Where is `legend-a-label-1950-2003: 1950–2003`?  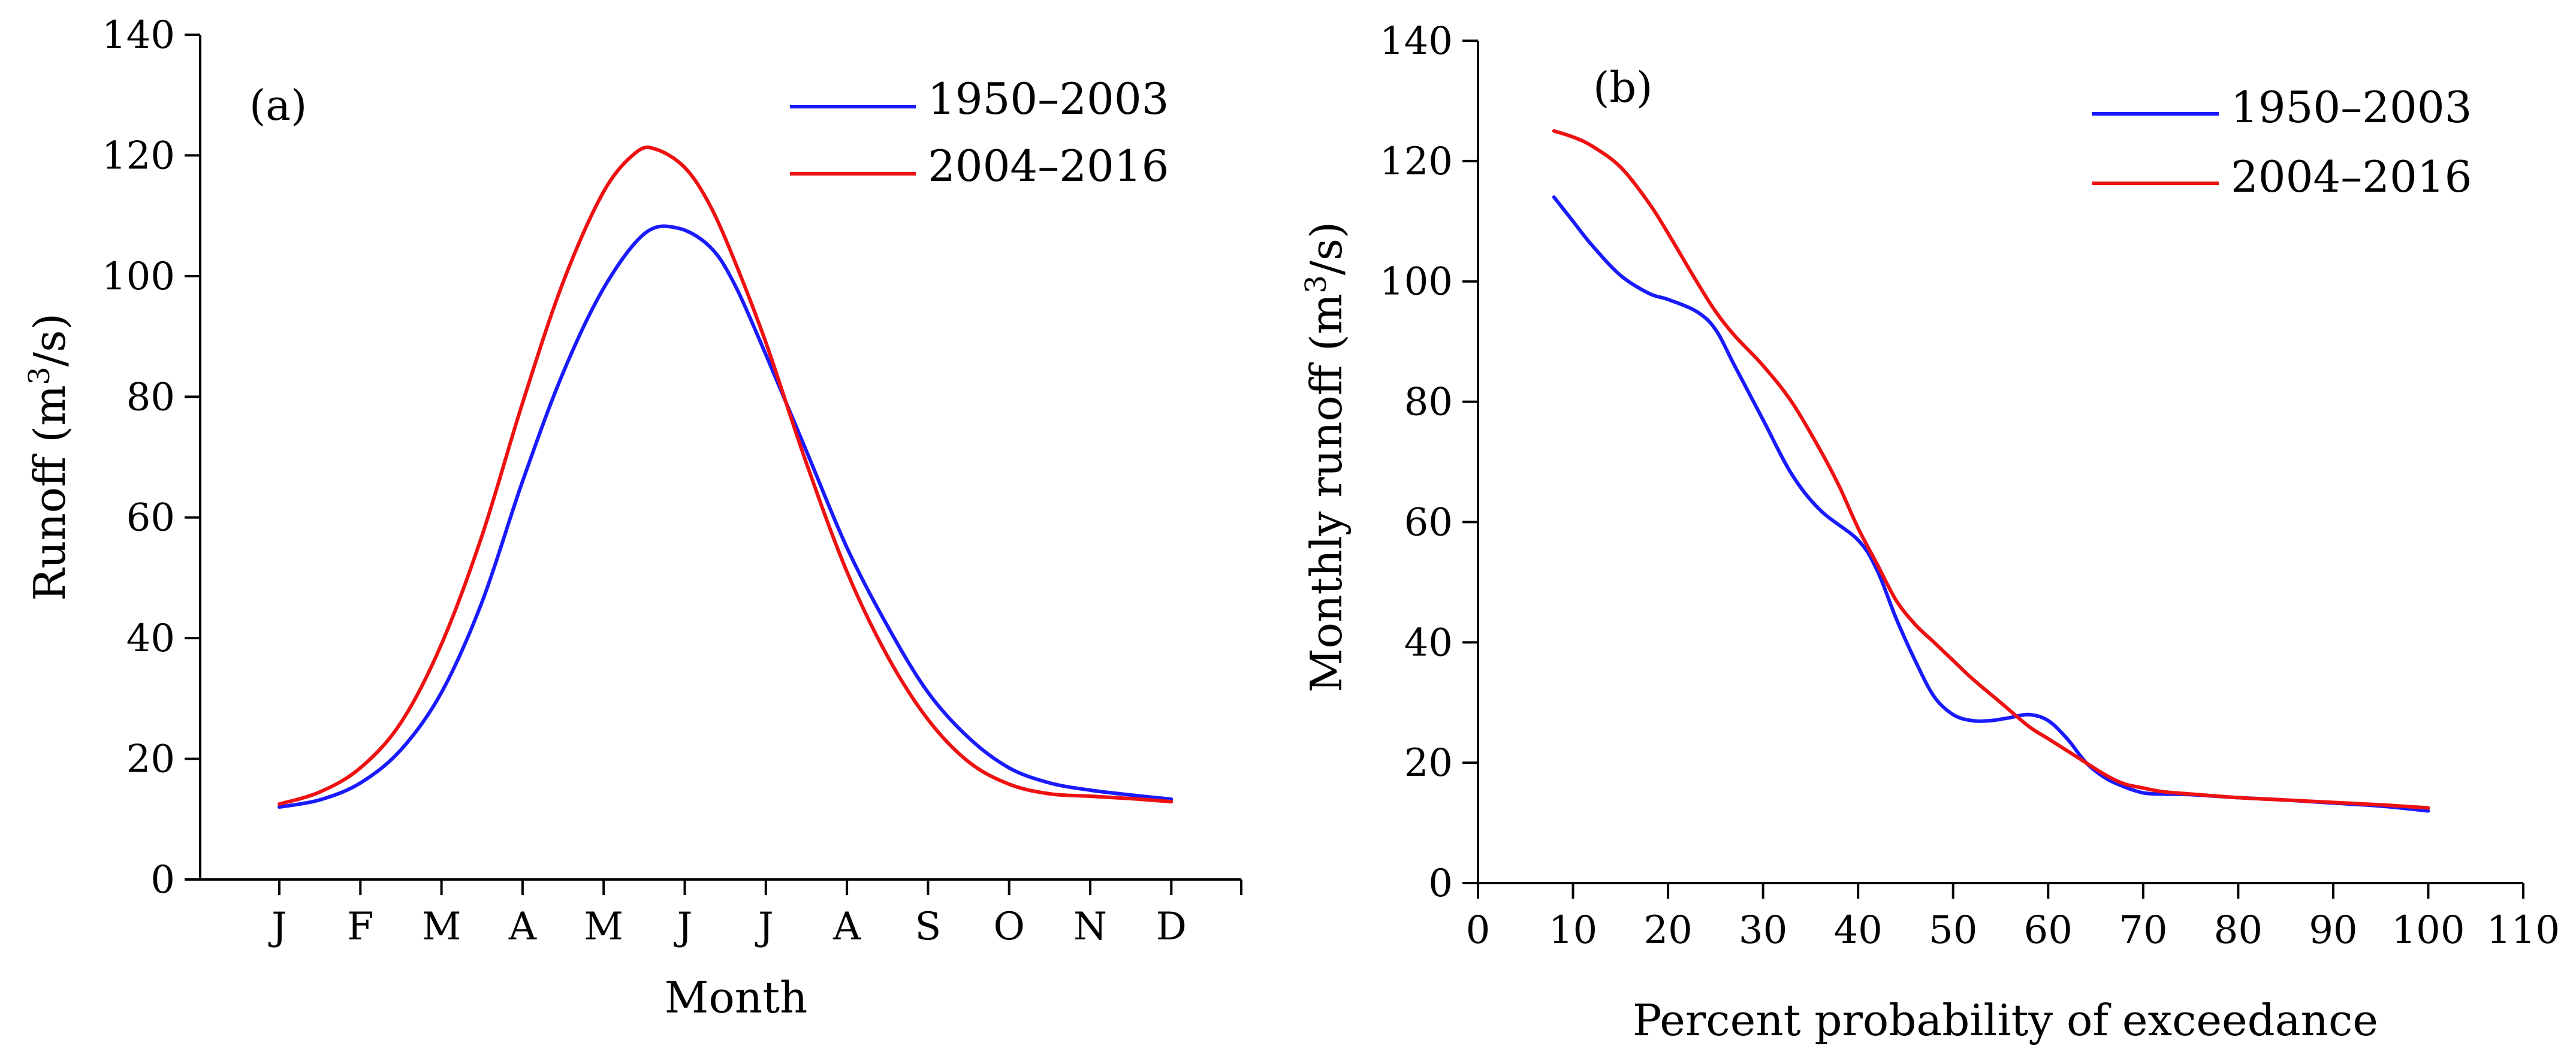
legend-a-label-1950-2003: 1950–2003 is located at coordinates (1048, 99).